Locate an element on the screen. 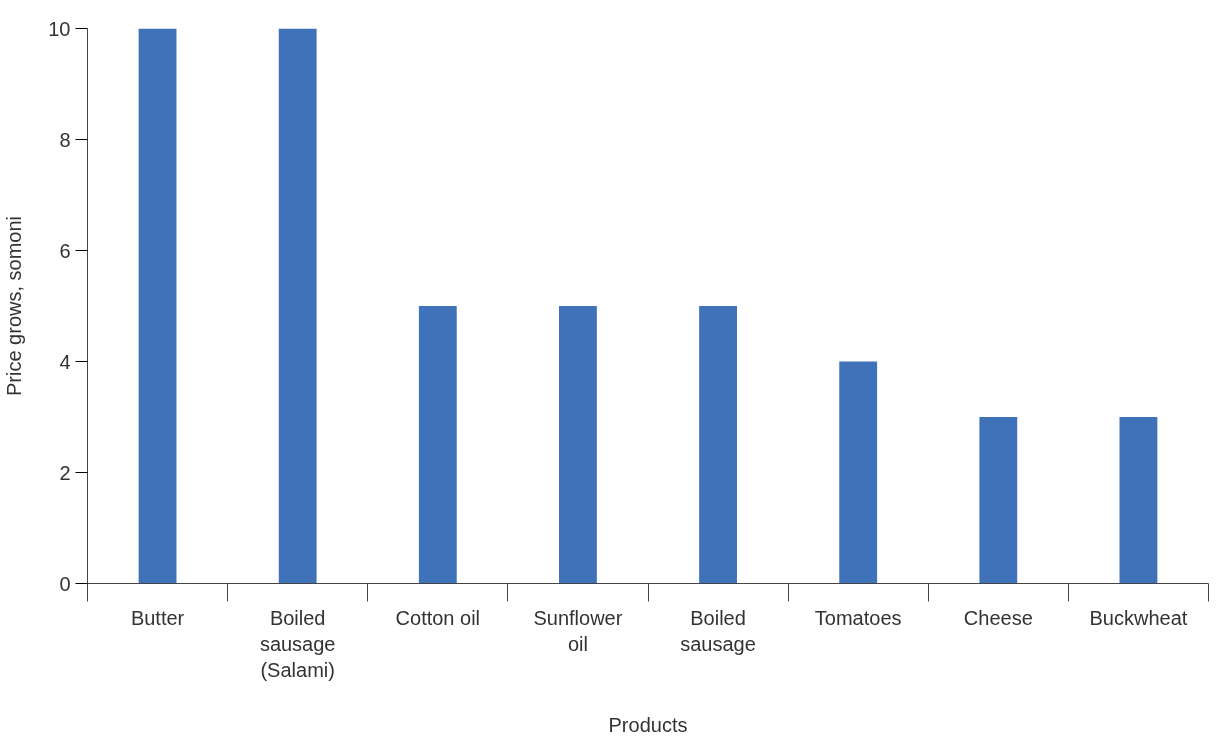  y-tick-label: 4 is located at coordinates (65, 361).